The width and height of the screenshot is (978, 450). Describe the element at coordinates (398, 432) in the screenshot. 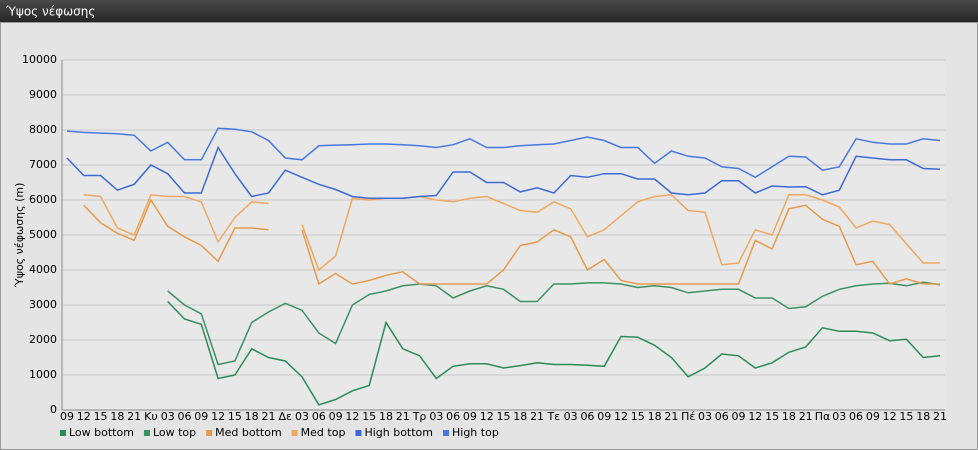

I see `legend-label: High bottom` at that location.